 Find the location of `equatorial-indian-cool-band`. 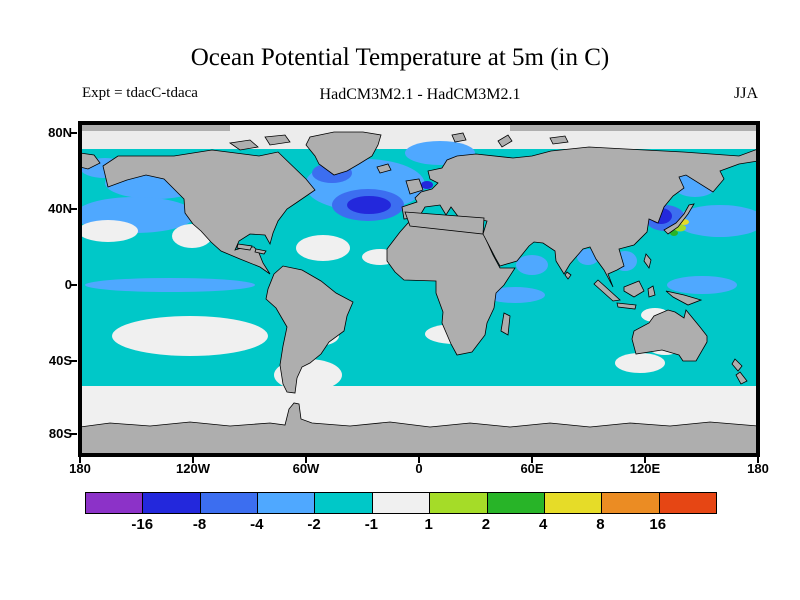

equatorial-indian-cool-band is located at coordinates (515, 295).